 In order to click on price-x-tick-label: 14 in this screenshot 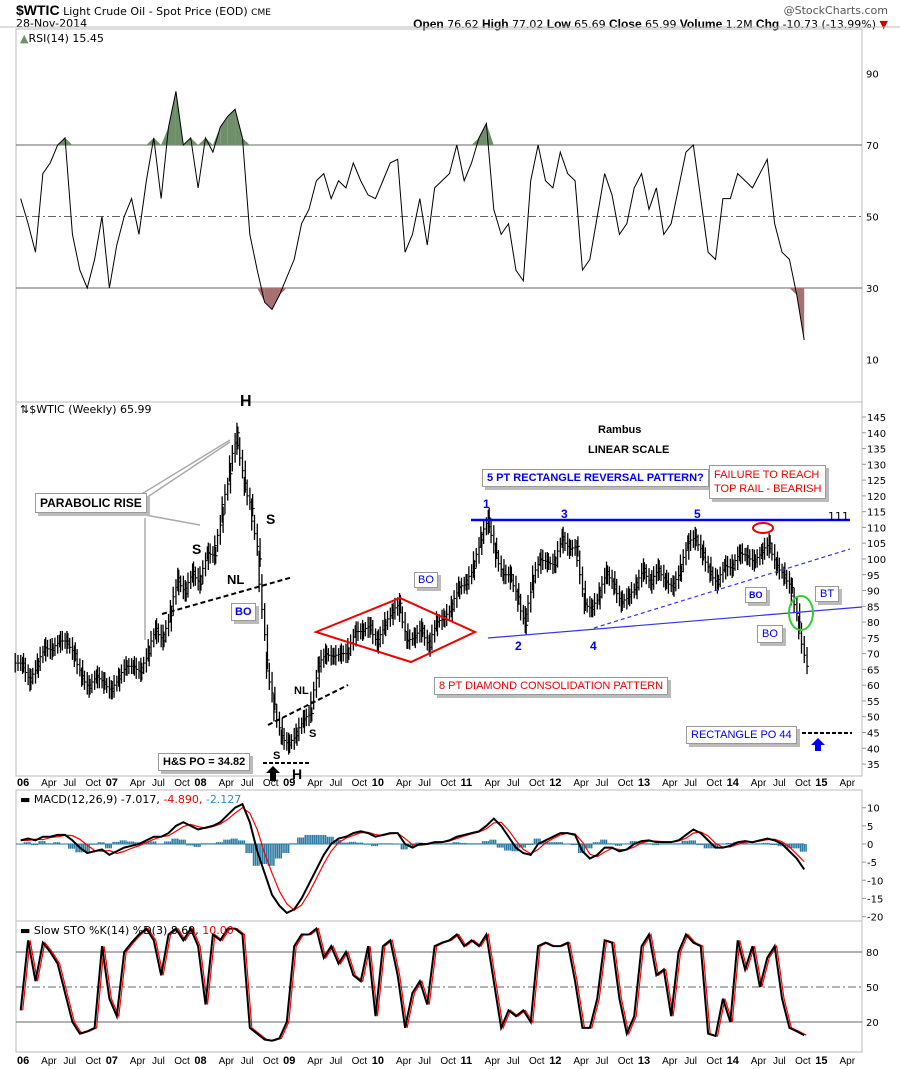, I will do `click(733, 783)`.